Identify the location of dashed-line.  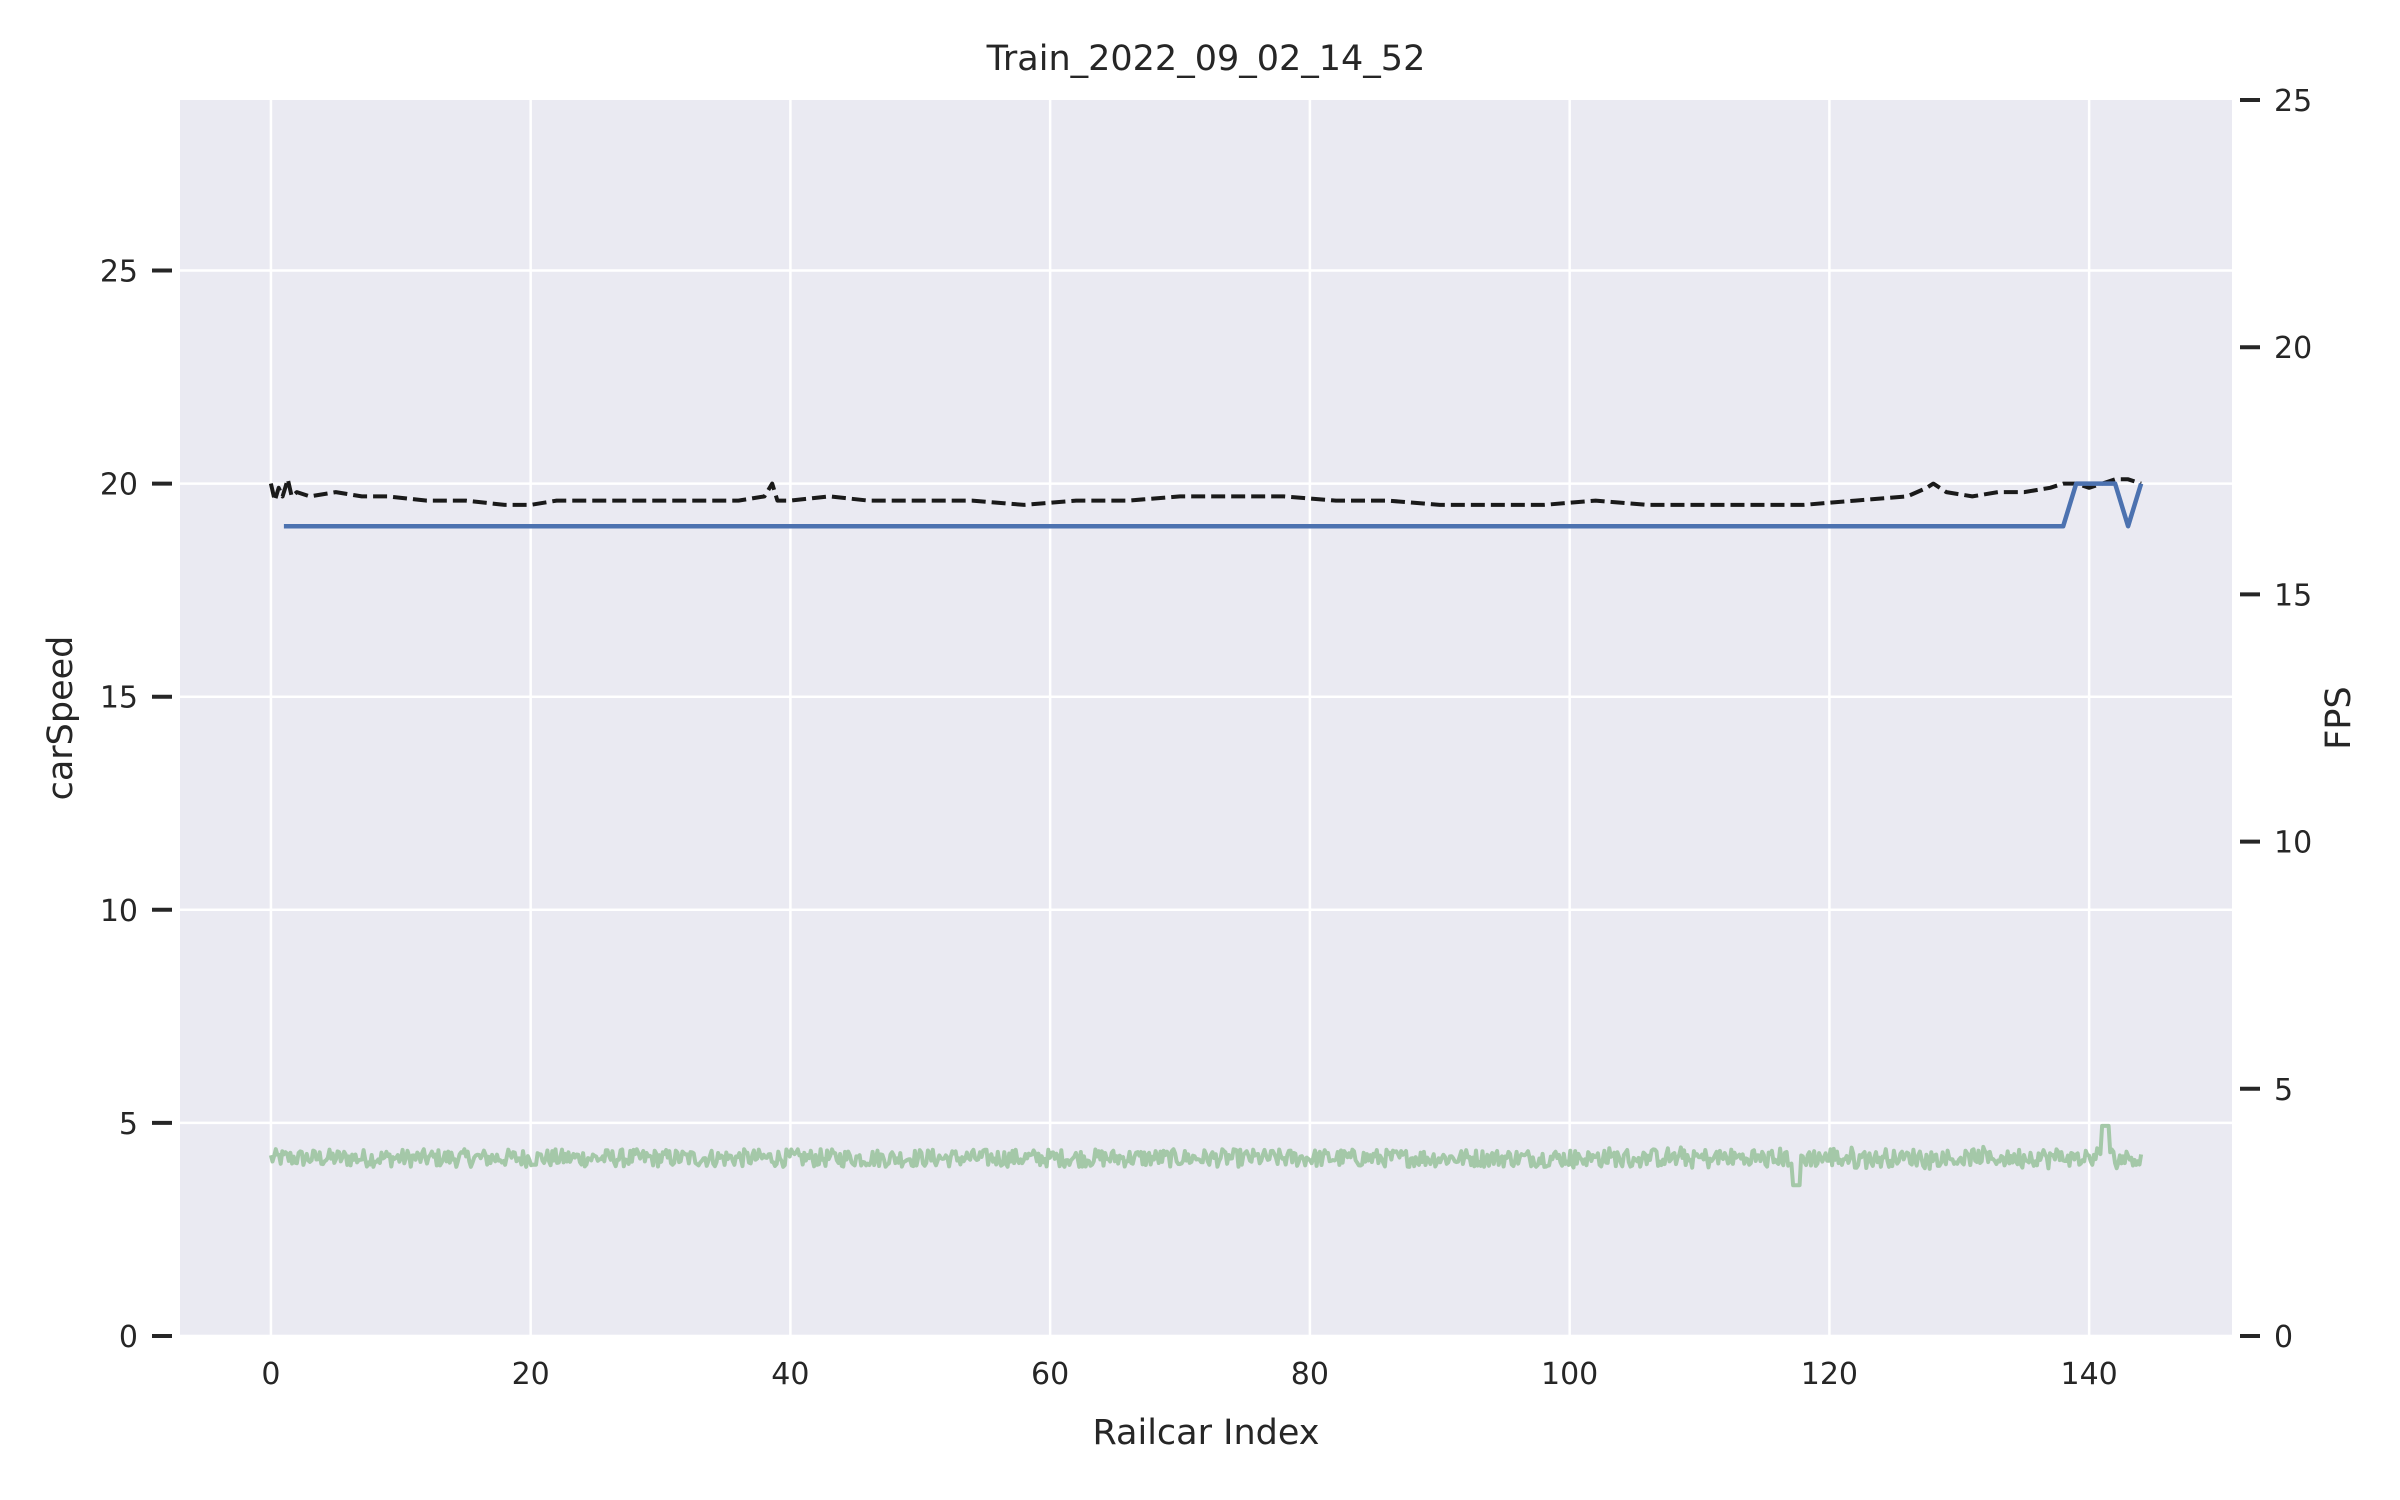
(1205, 492).